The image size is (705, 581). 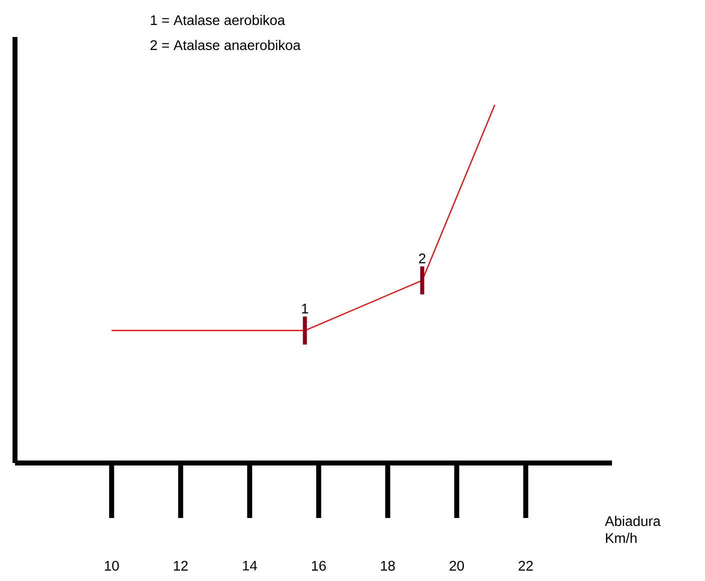 What do you see at coordinates (319, 565) in the screenshot?
I see `x-tick-label: 16` at bounding box center [319, 565].